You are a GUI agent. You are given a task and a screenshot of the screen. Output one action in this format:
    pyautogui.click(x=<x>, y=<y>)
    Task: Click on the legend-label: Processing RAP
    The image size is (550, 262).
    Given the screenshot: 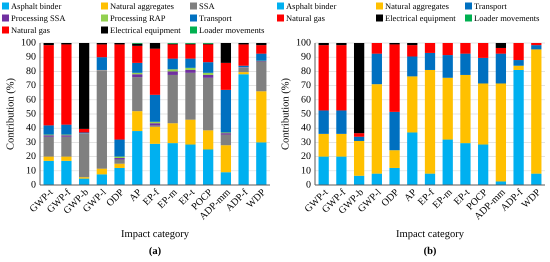 What is the action you would take?
    pyautogui.click(x=138, y=18)
    